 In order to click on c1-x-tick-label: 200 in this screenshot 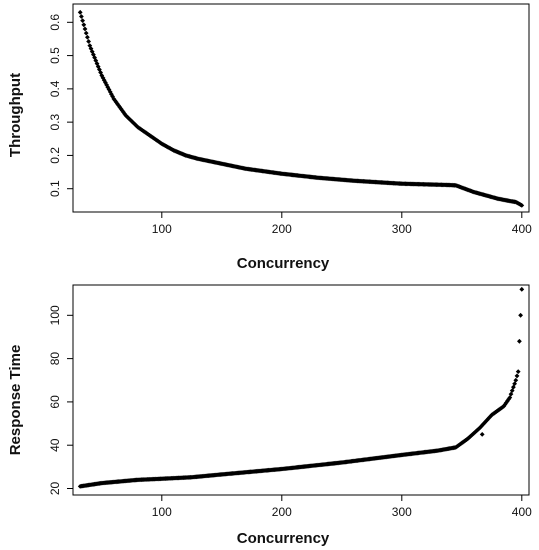, I will do `click(282, 229)`.